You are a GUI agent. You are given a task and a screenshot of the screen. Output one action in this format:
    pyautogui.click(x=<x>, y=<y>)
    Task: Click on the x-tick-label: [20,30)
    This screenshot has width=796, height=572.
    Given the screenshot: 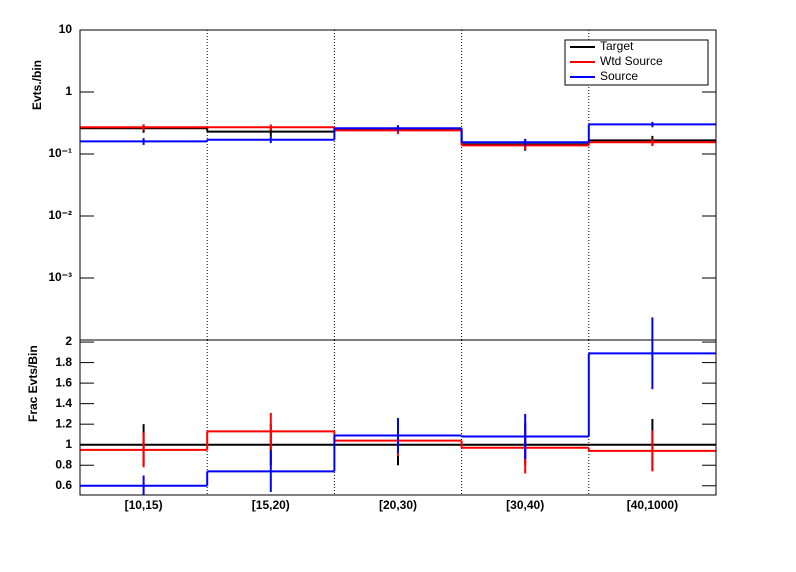 What is the action you would take?
    pyautogui.click(x=398, y=505)
    